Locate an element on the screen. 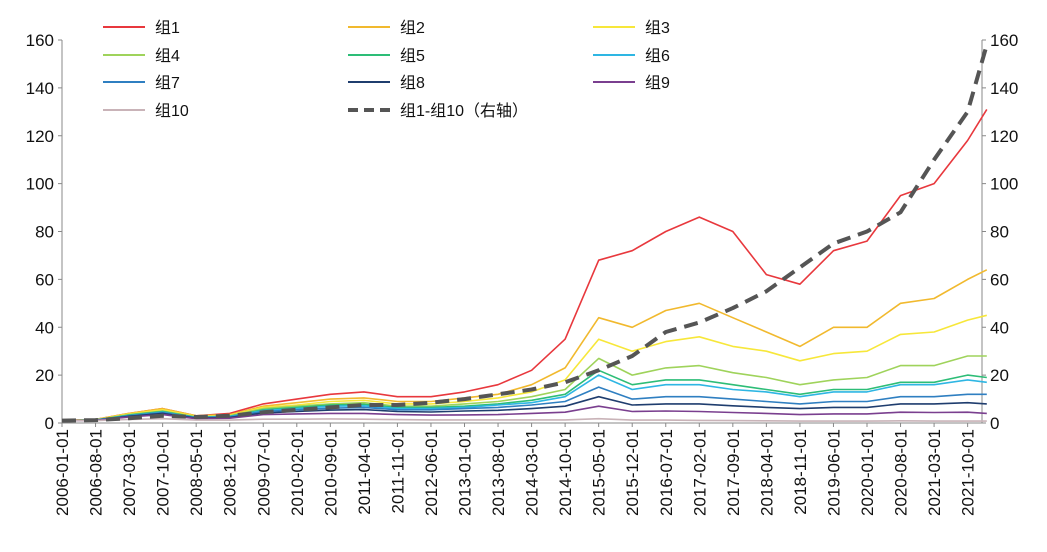  x-axis-tick-label: 2007-03-01 is located at coordinates (129, 472).